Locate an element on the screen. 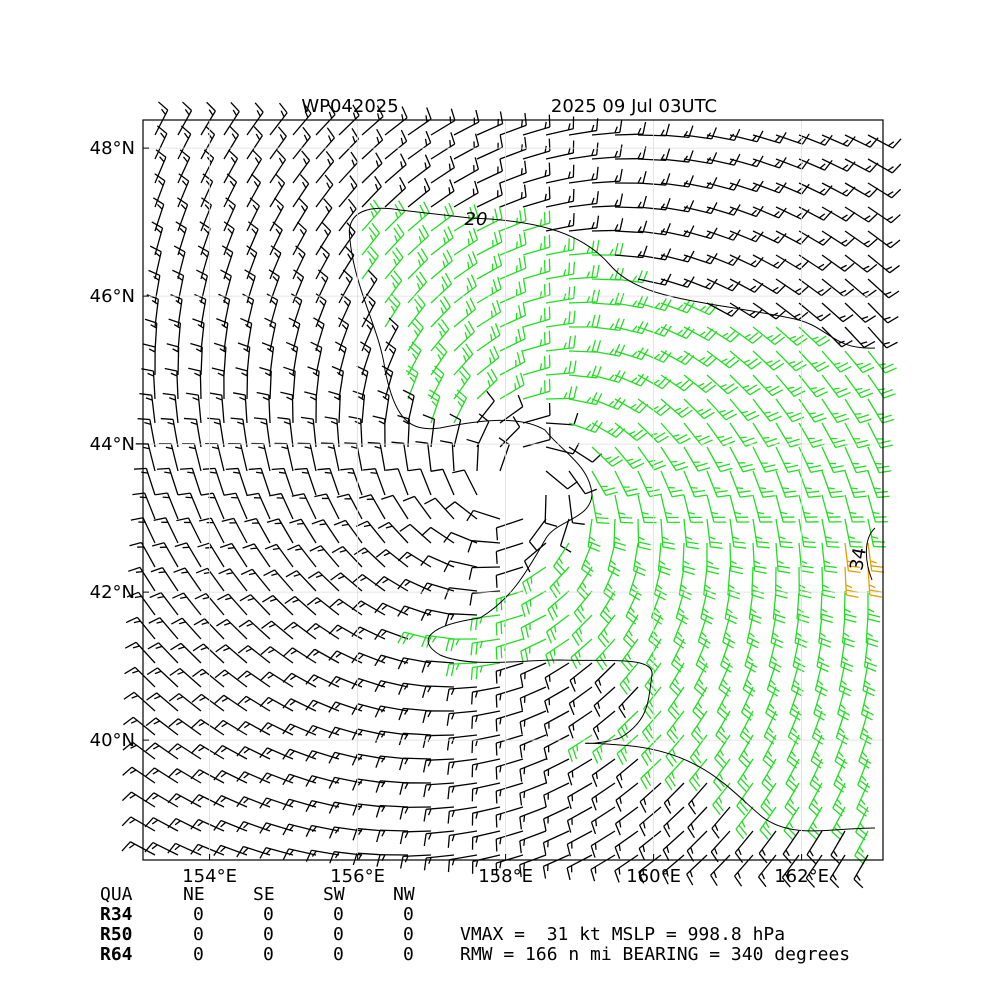 Image resolution: width=1000 pixels, height=1000 pixels. table-header: QUA is located at coordinates (116, 894).